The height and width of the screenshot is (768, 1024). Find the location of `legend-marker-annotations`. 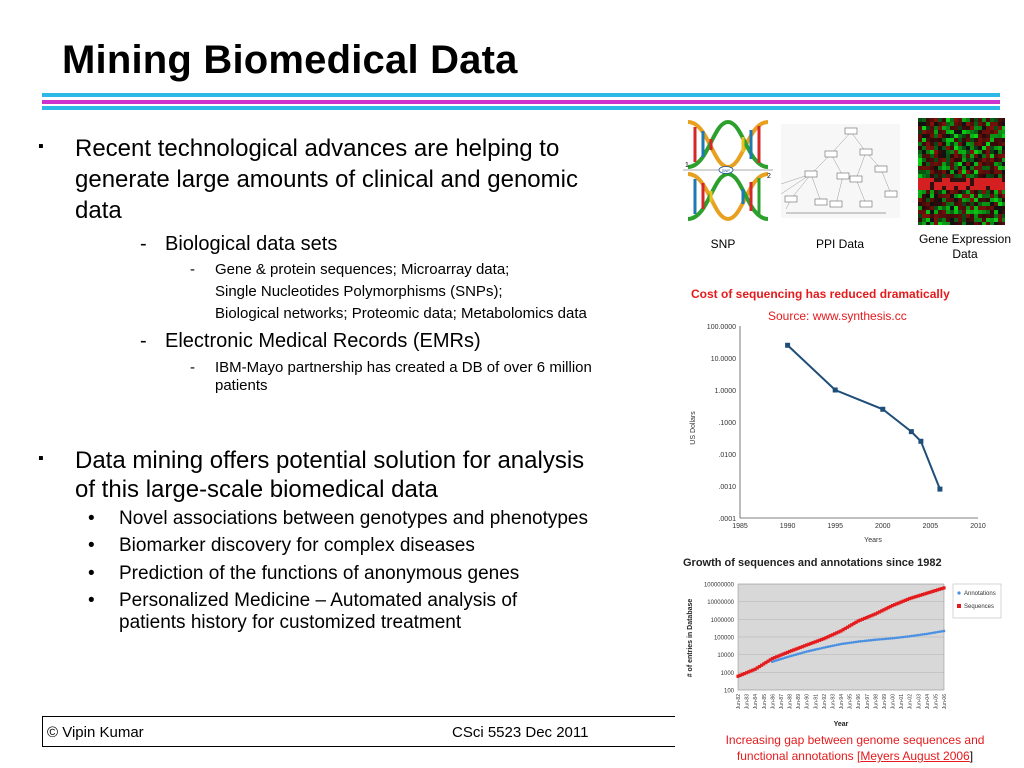

legend-marker-annotations is located at coordinates (959, 593).